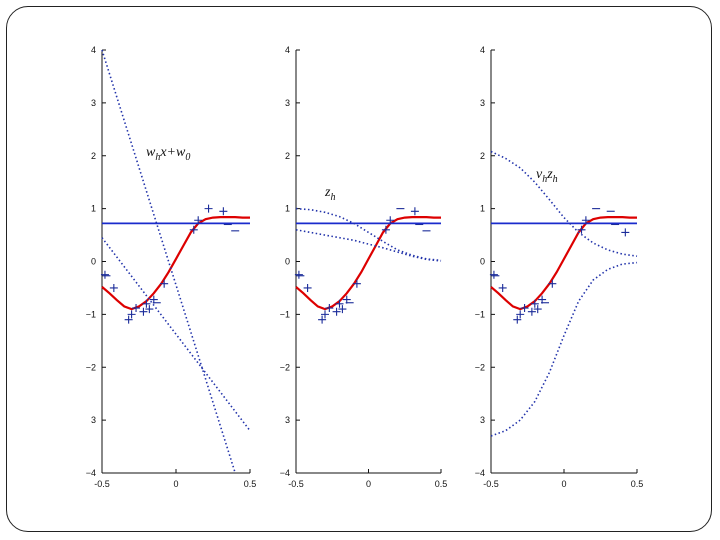  What do you see at coordinates (151, 152) in the screenshot?
I see `annotation-main: w` at bounding box center [151, 152].